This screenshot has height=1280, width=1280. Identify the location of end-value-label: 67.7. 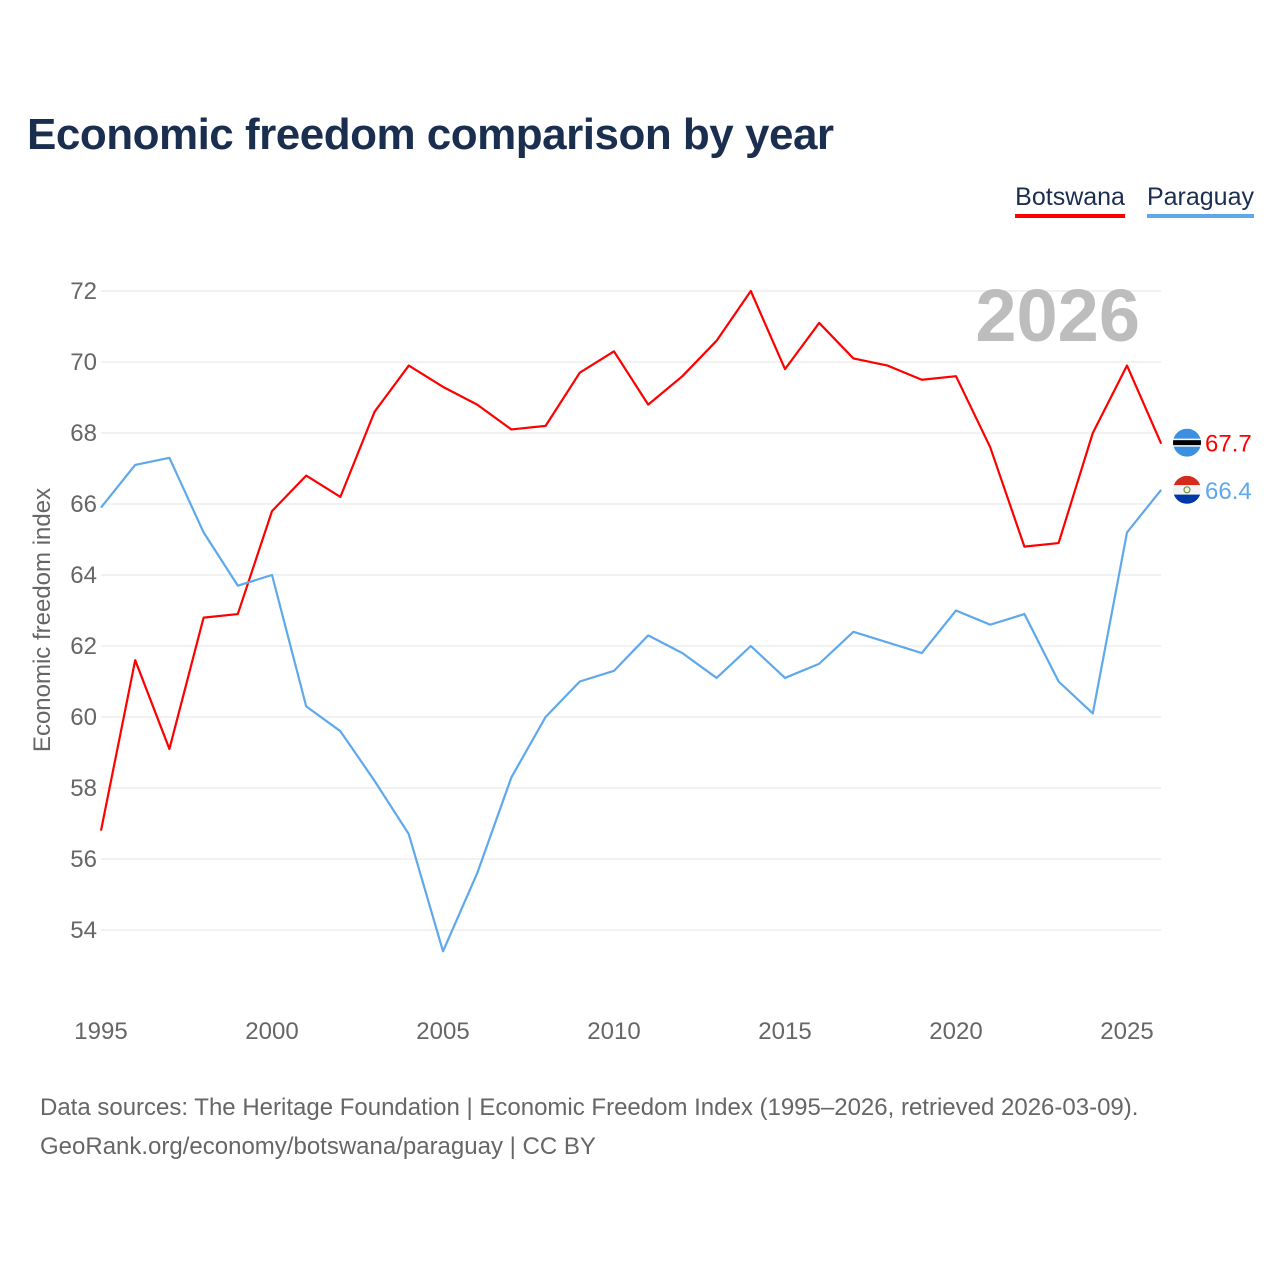
(1228, 444).